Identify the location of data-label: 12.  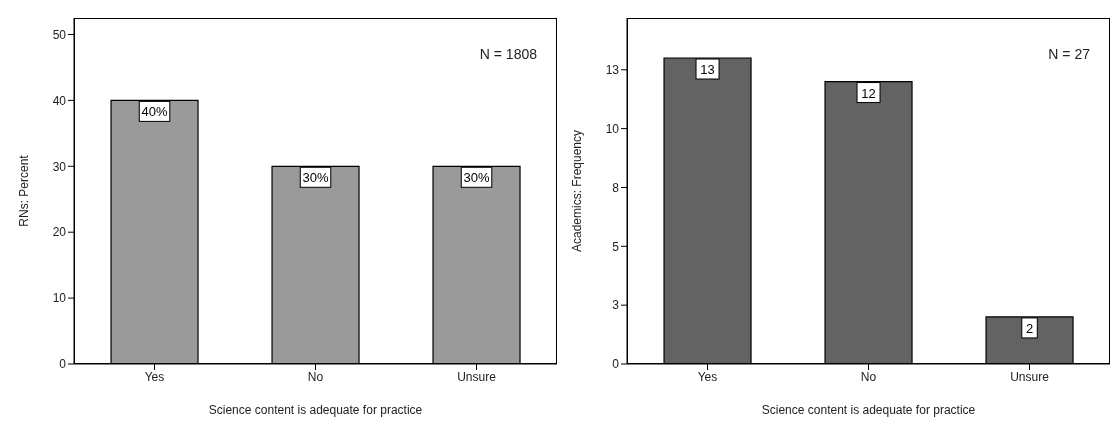
(868, 93).